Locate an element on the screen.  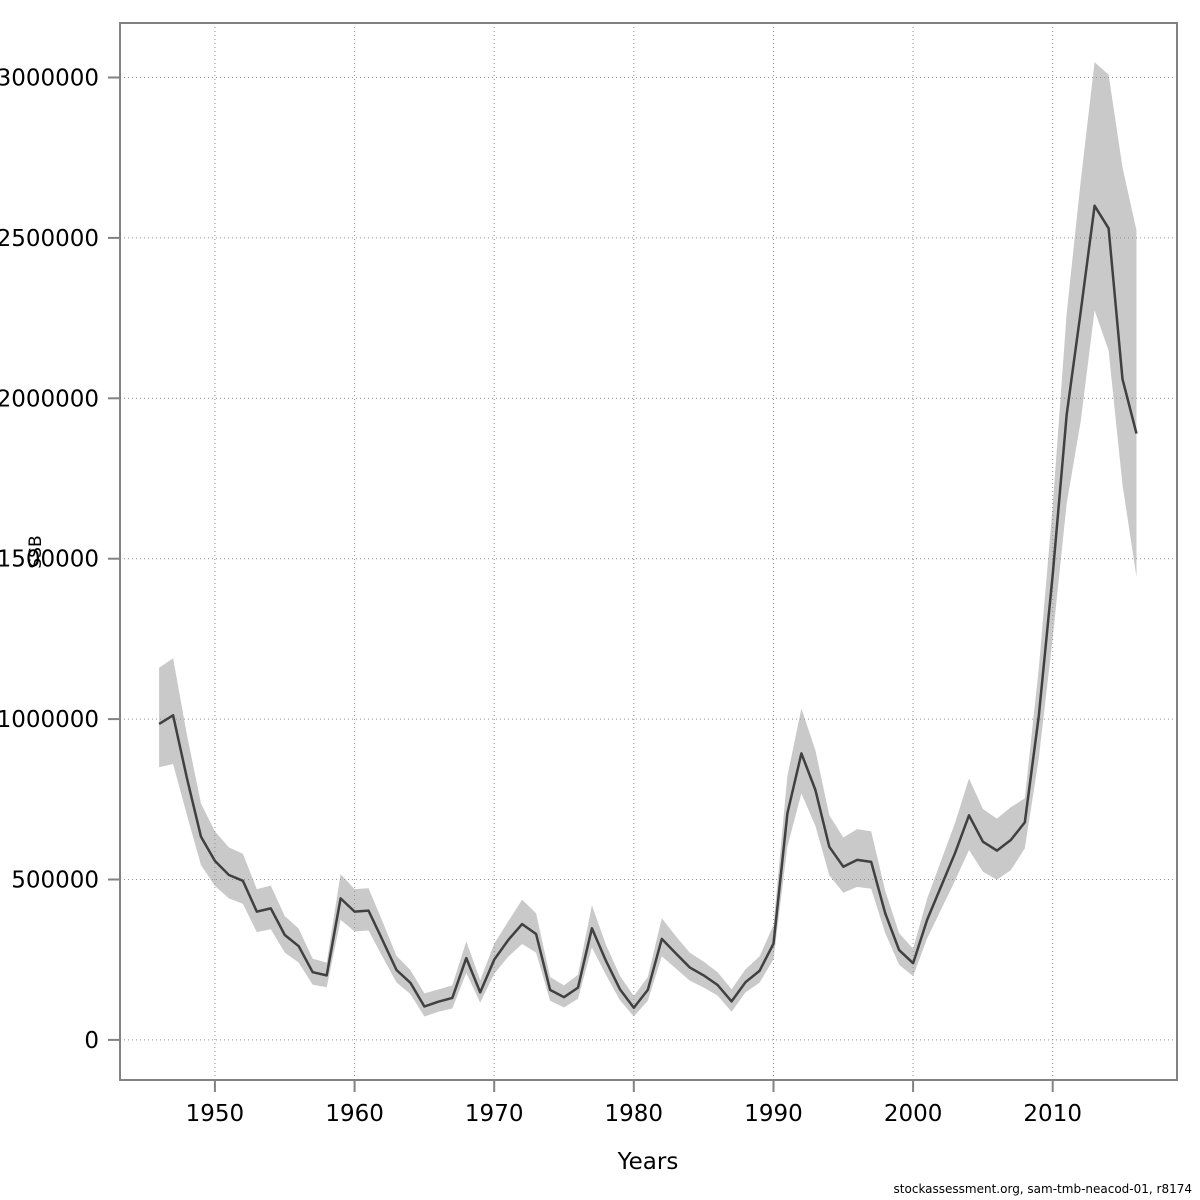
x-tick-label: 1950 is located at coordinates (215, 1114).